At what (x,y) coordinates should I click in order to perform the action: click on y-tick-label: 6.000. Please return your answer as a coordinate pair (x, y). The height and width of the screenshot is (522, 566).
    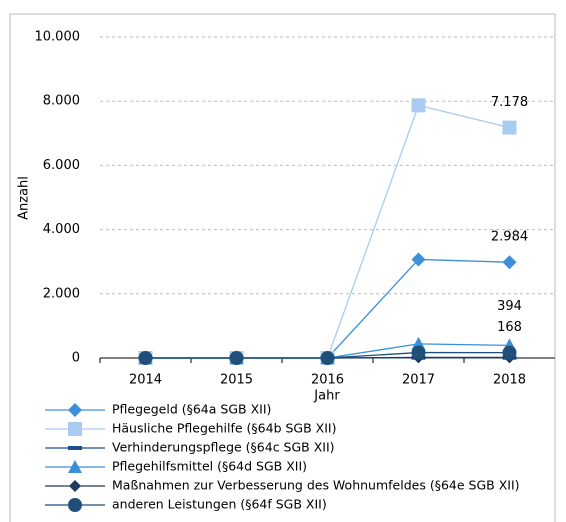
    Looking at the image, I should click on (61, 165).